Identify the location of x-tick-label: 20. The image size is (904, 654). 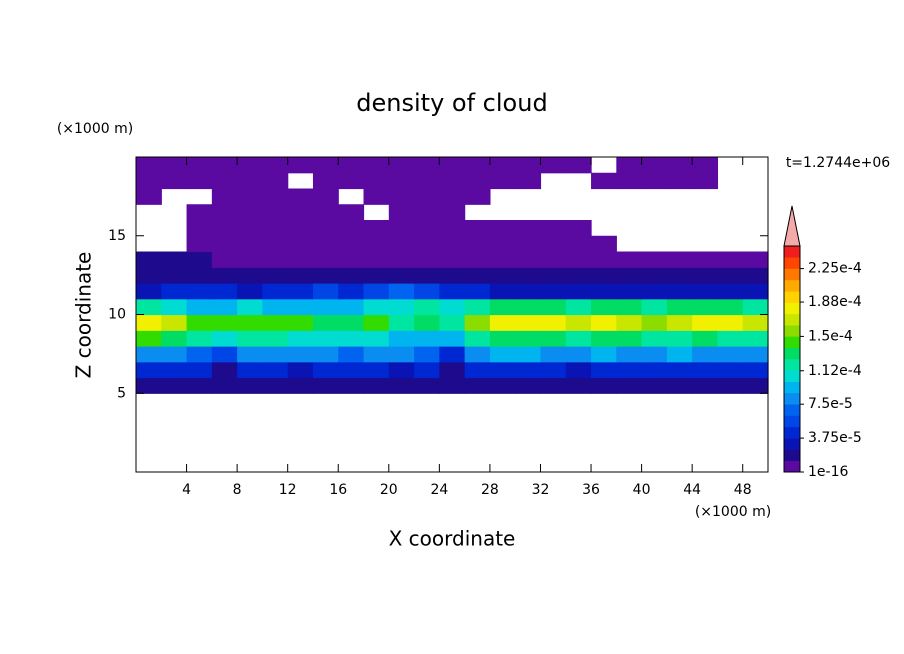
(389, 490).